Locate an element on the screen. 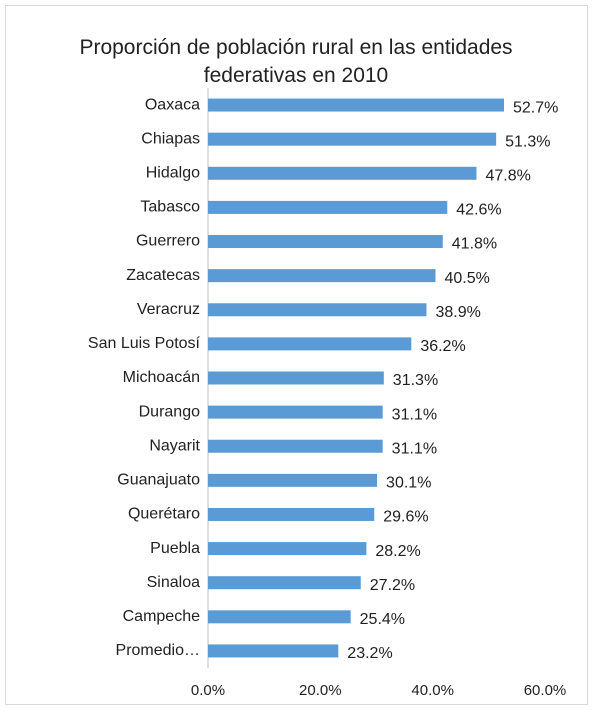  y-tick-label: Oaxaca is located at coordinates (172, 104).